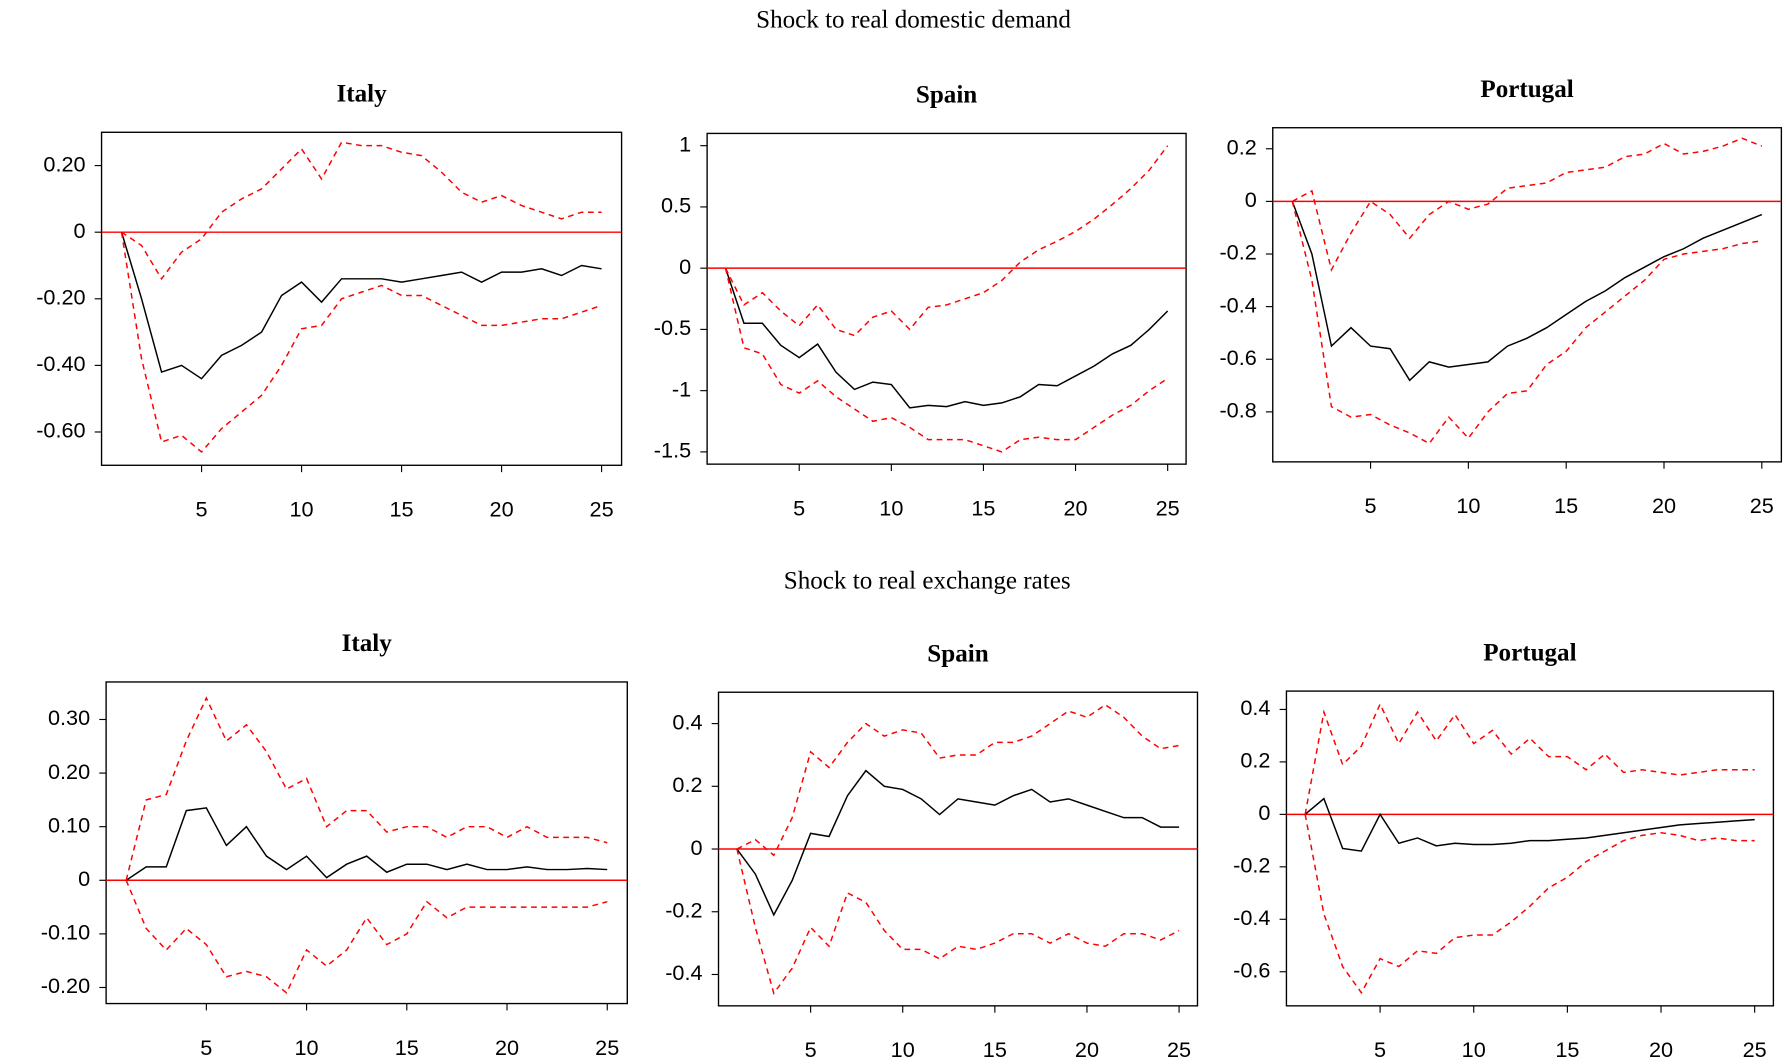 The width and height of the screenshot is (1786, 1064). I want to click on section-title: Shock to real domestic demand, so click(913, 19).